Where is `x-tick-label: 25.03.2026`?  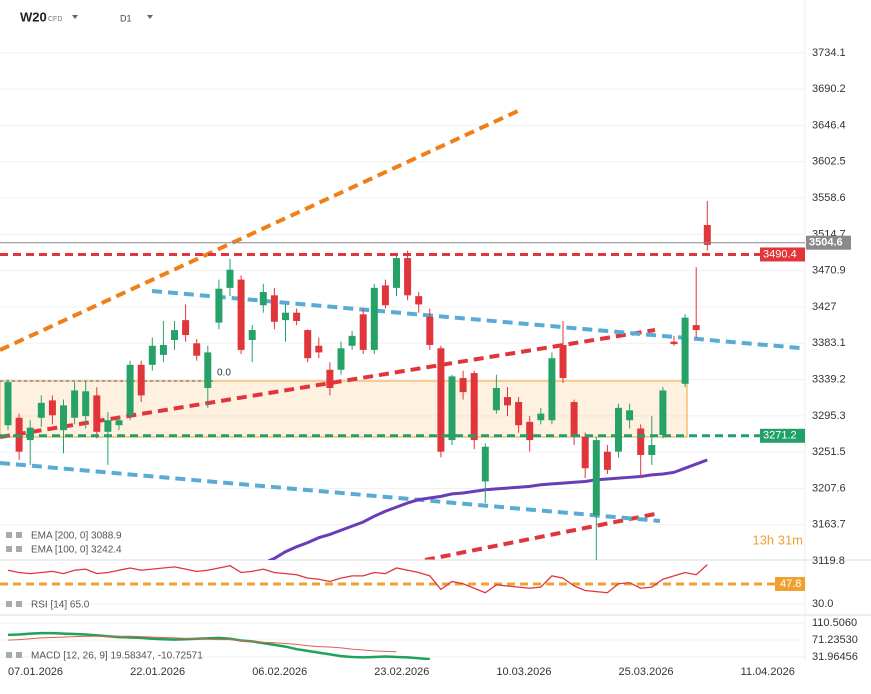 x-tick-label: 25.03.2026 is located at coordinates (646, 672).